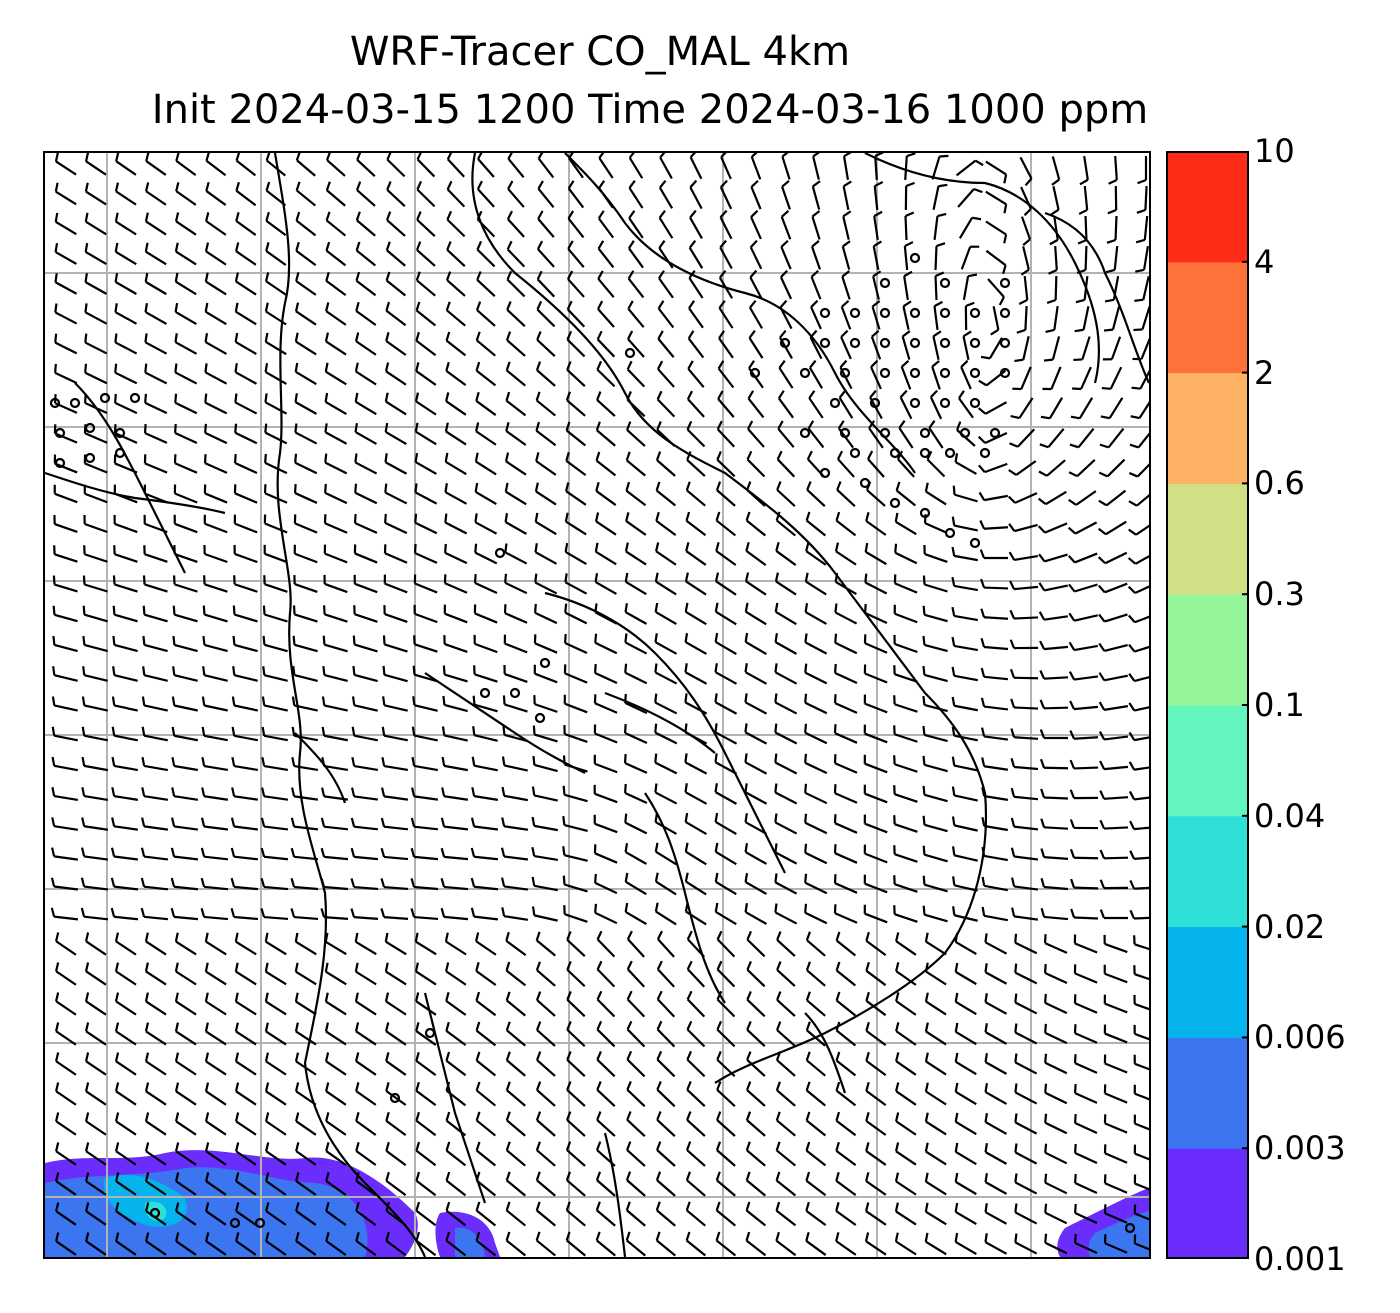  I want to click on colorbar-tick-label: 0.001, so click(1300, 1259).